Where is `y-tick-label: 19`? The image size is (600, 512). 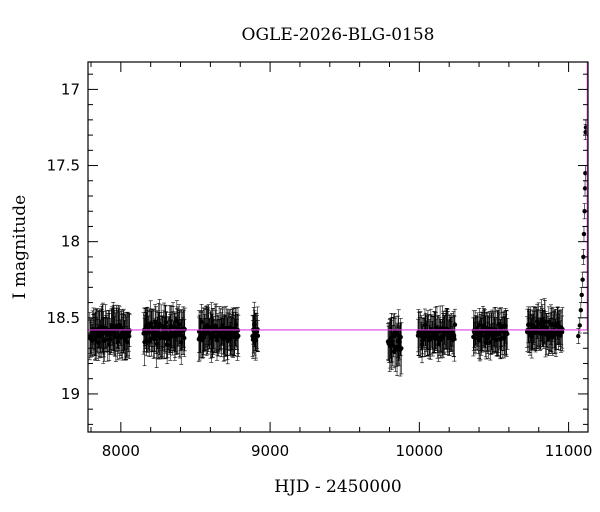
y-tick-label: 19 is located at coordinates (70, 394).